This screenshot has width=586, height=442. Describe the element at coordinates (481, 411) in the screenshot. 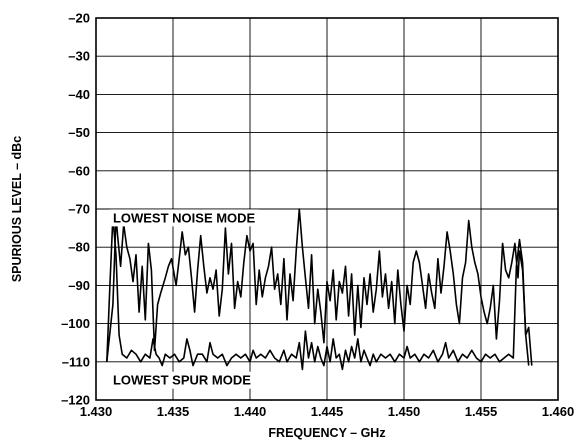

I see `x-tick-label: 1.455` at that location.